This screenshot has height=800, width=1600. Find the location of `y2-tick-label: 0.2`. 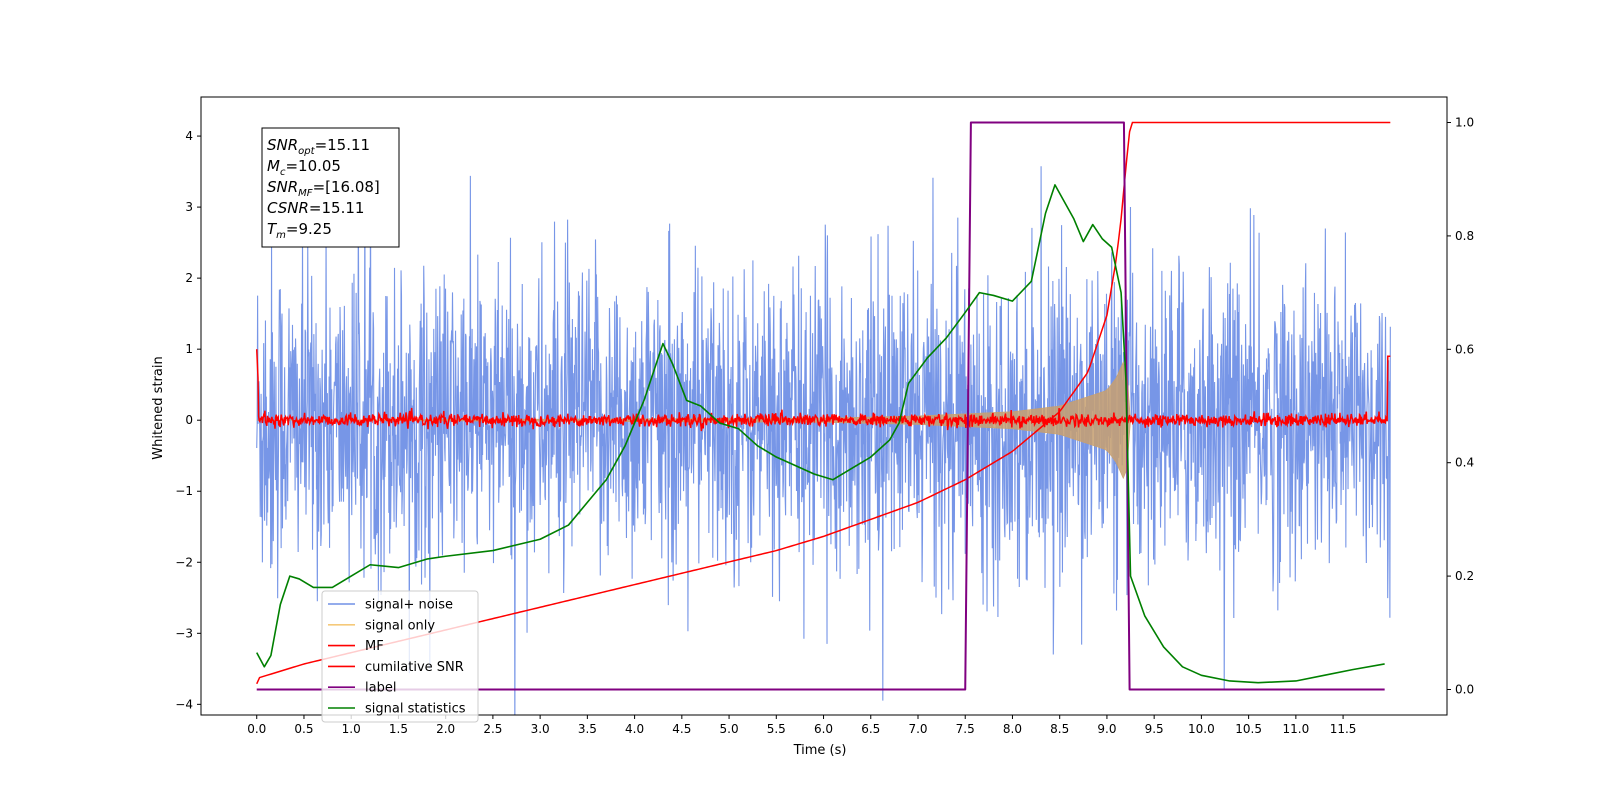

y2-tick-label: 0.2 is located at coordinates (1464, 576).